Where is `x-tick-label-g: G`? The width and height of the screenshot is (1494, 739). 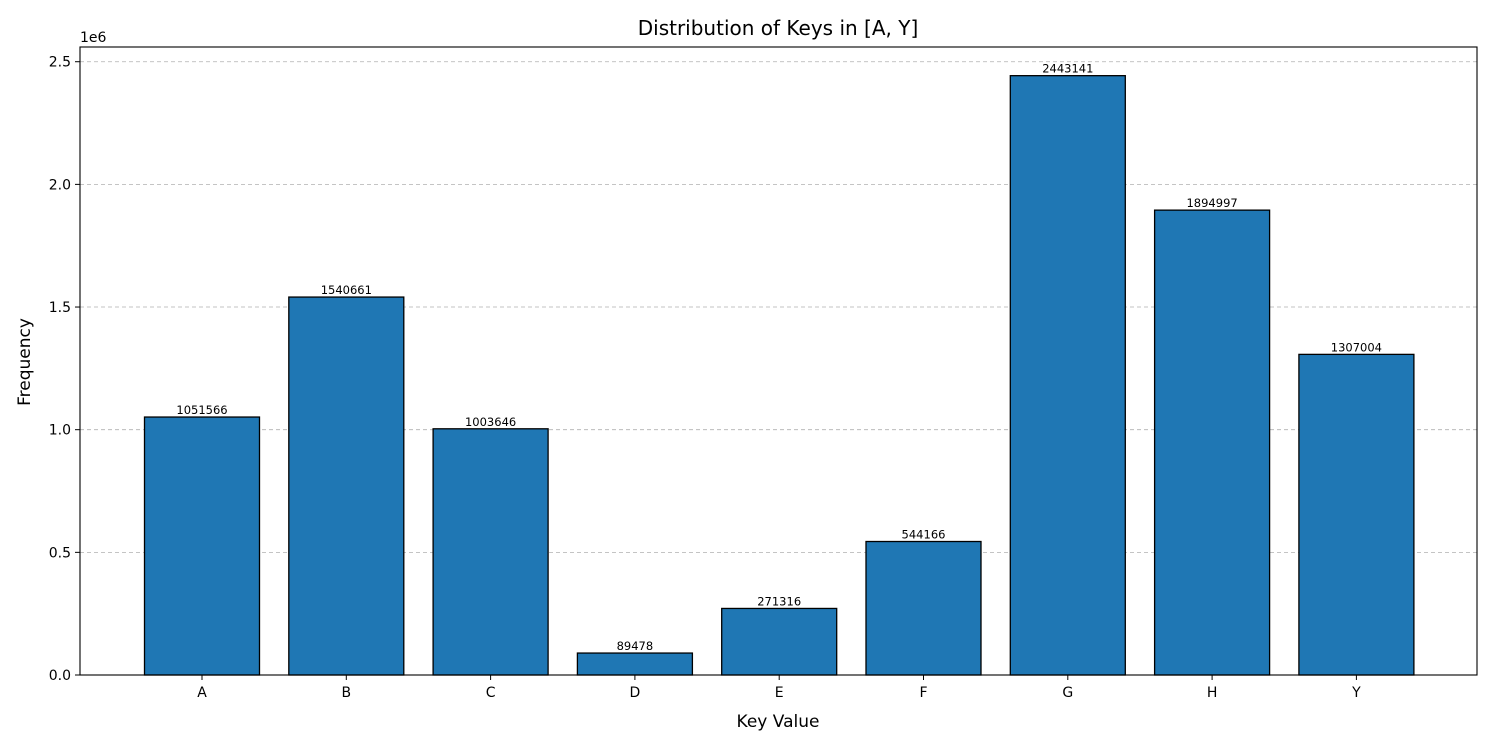
x-tick-label-g: G is located at coordinates (1067, 693).